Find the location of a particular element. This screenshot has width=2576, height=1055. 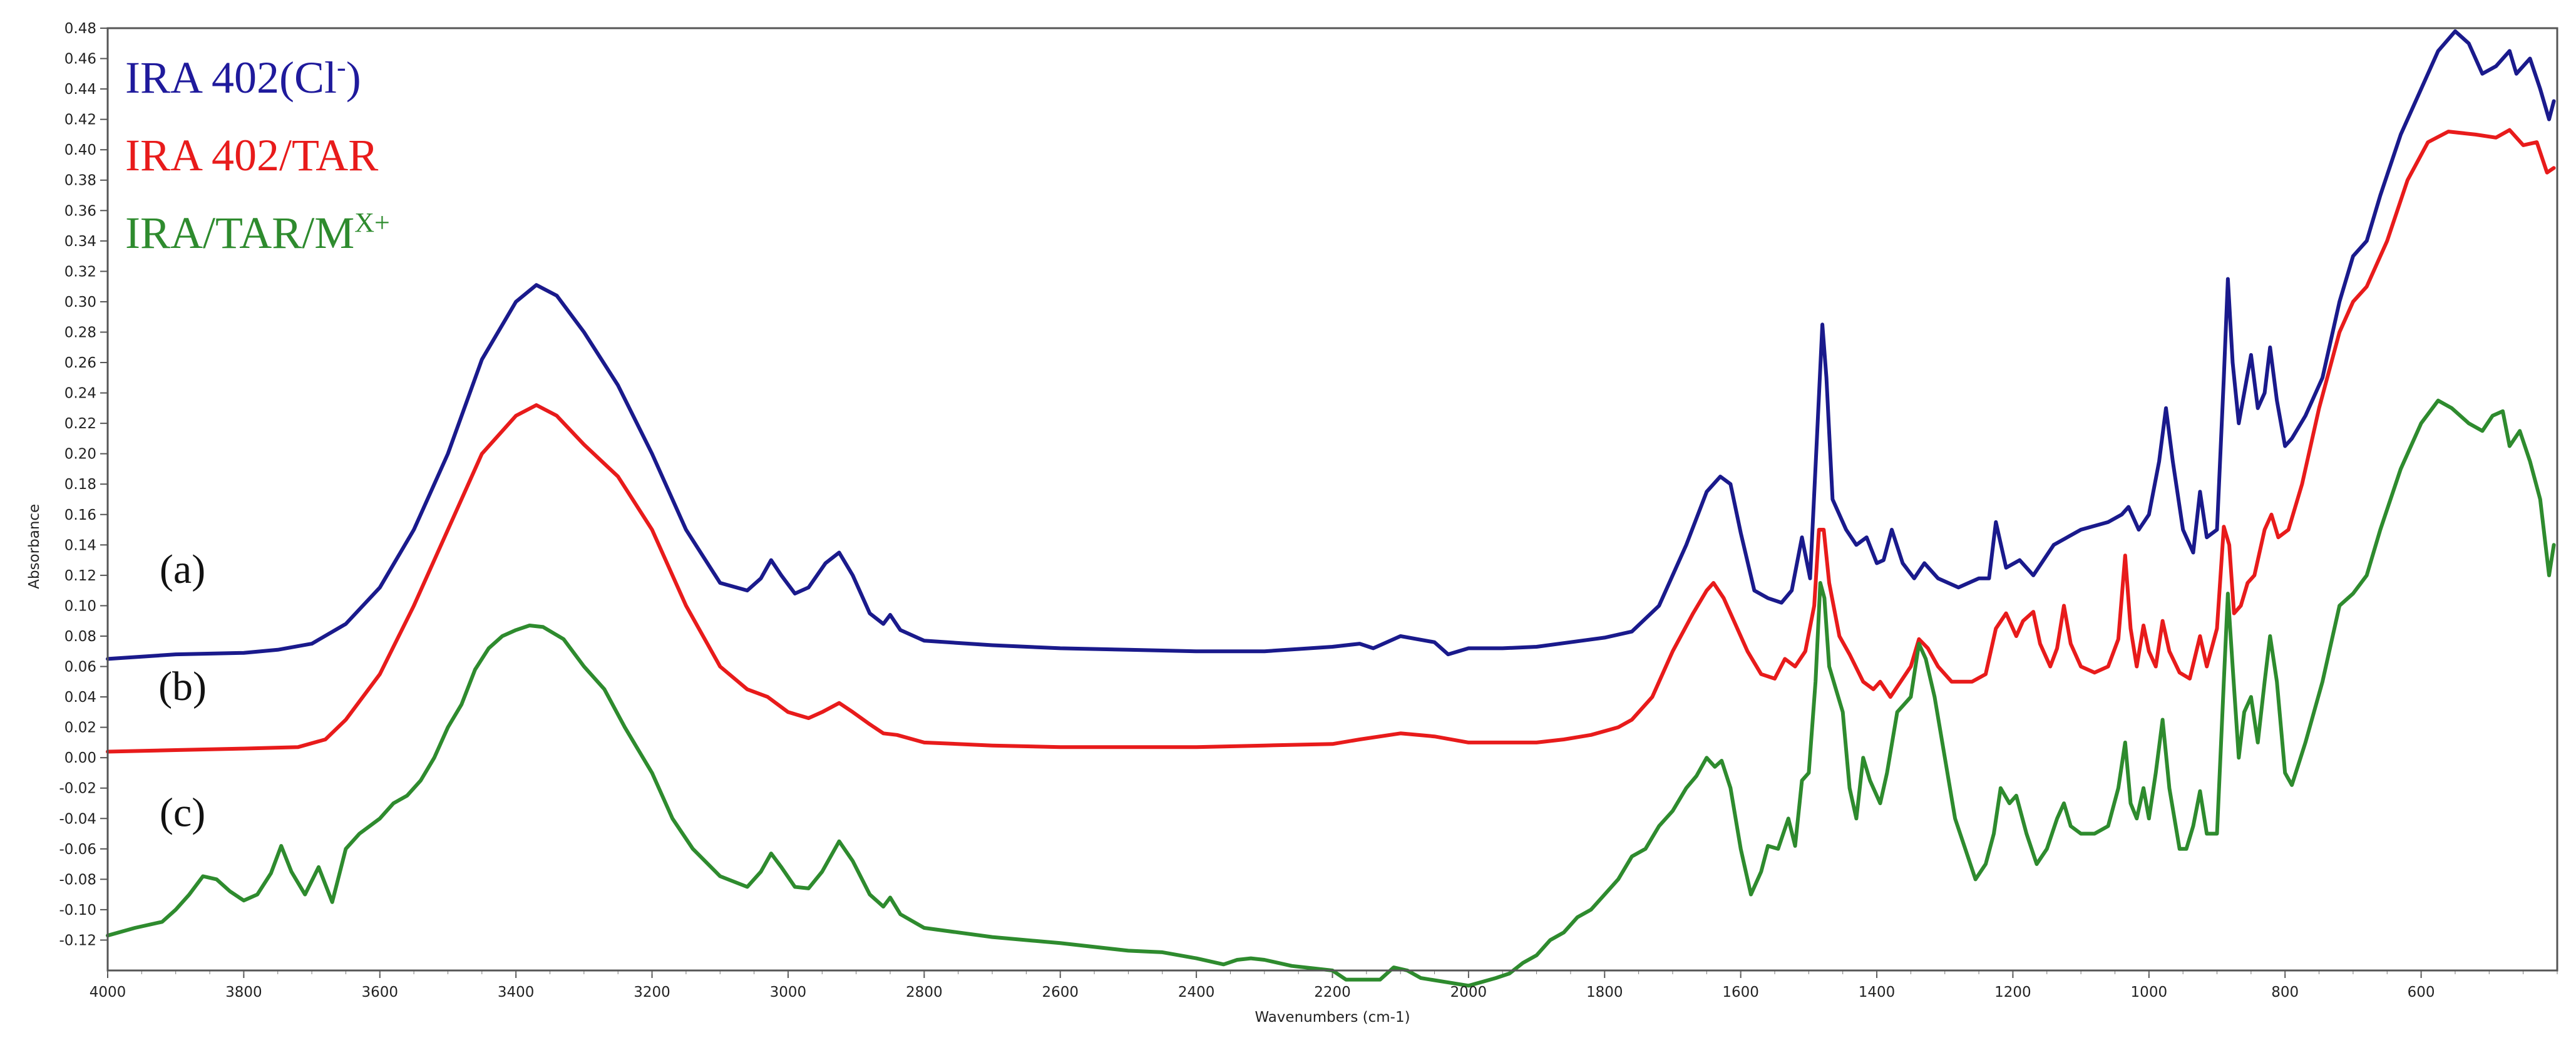

y-tick-label: 0.40 is located at coordinates (80, 150).